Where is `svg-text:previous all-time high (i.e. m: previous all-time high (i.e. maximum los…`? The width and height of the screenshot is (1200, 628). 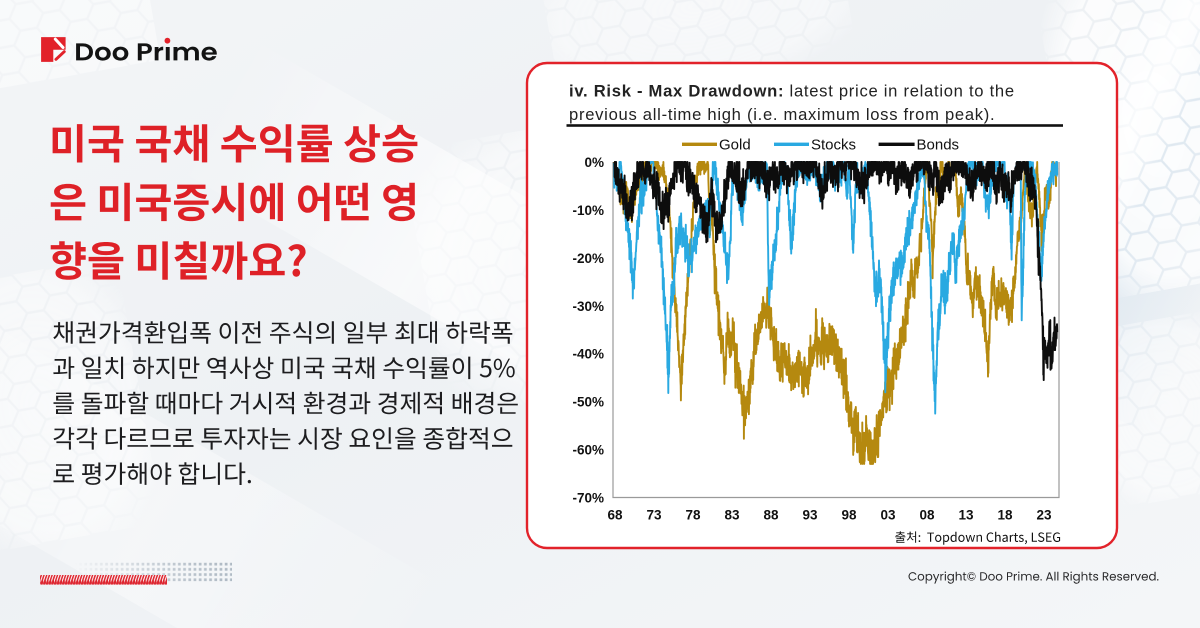
svg-text:previous all-time high (i.e. m: previous all-time high (i.e. maximum los… is located at coordinates (782, 114).